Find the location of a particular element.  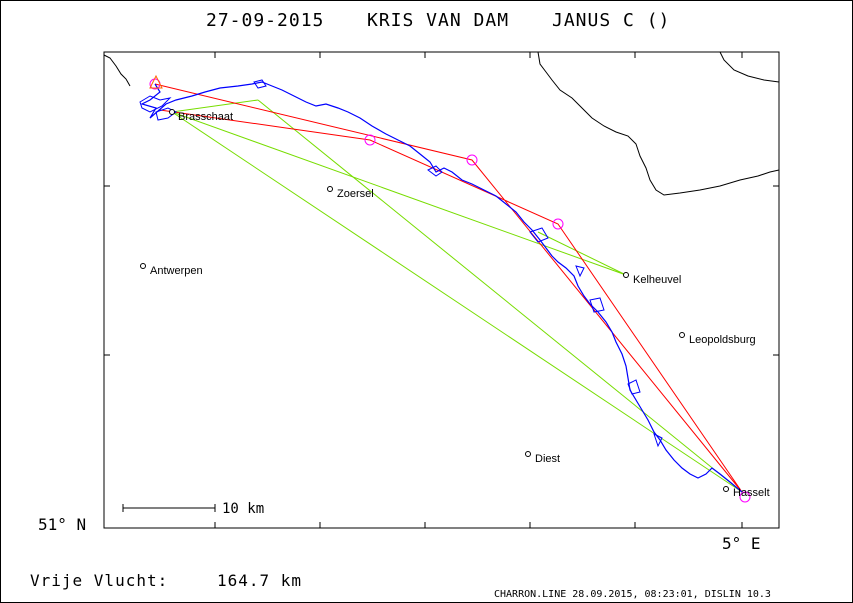

free-flight-label: Vrije Vlucht: is located at coordinates (99, 580).